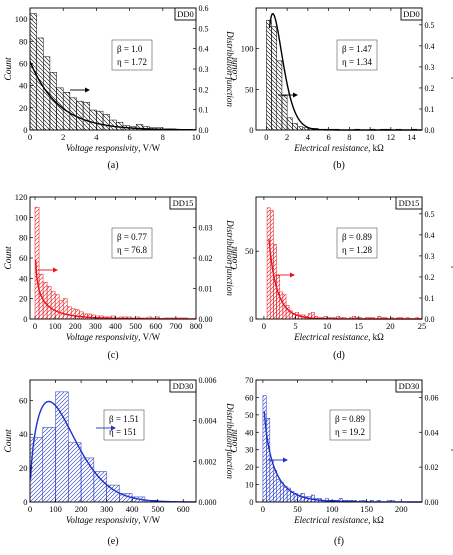 The image size is (453, 555). I want to click on parameter-eta: η = 19.2, so click(350, 432).